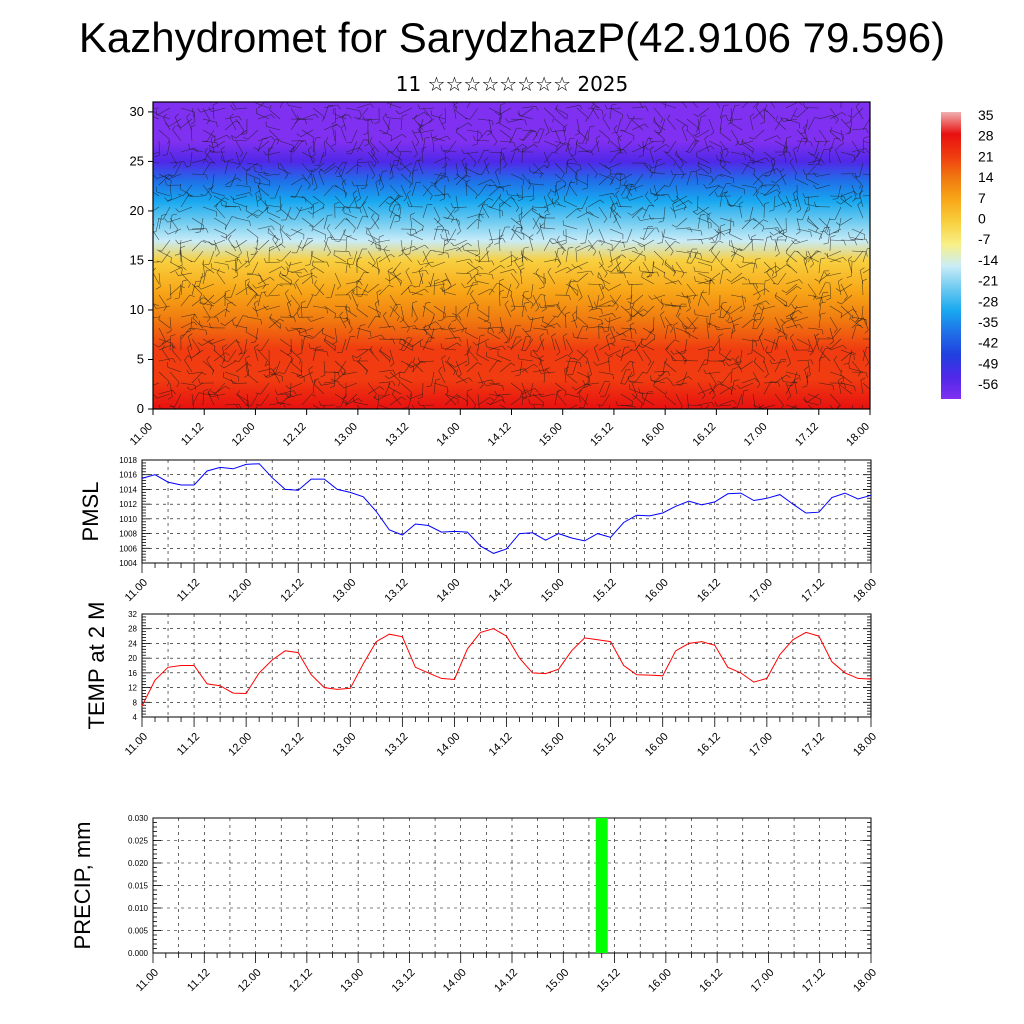 The width and height of the screenshot is (1024, 1024). What do you see at coordinates (506, 667) in the screenshot?
I see `series-line` at bounding box center [506, 667].